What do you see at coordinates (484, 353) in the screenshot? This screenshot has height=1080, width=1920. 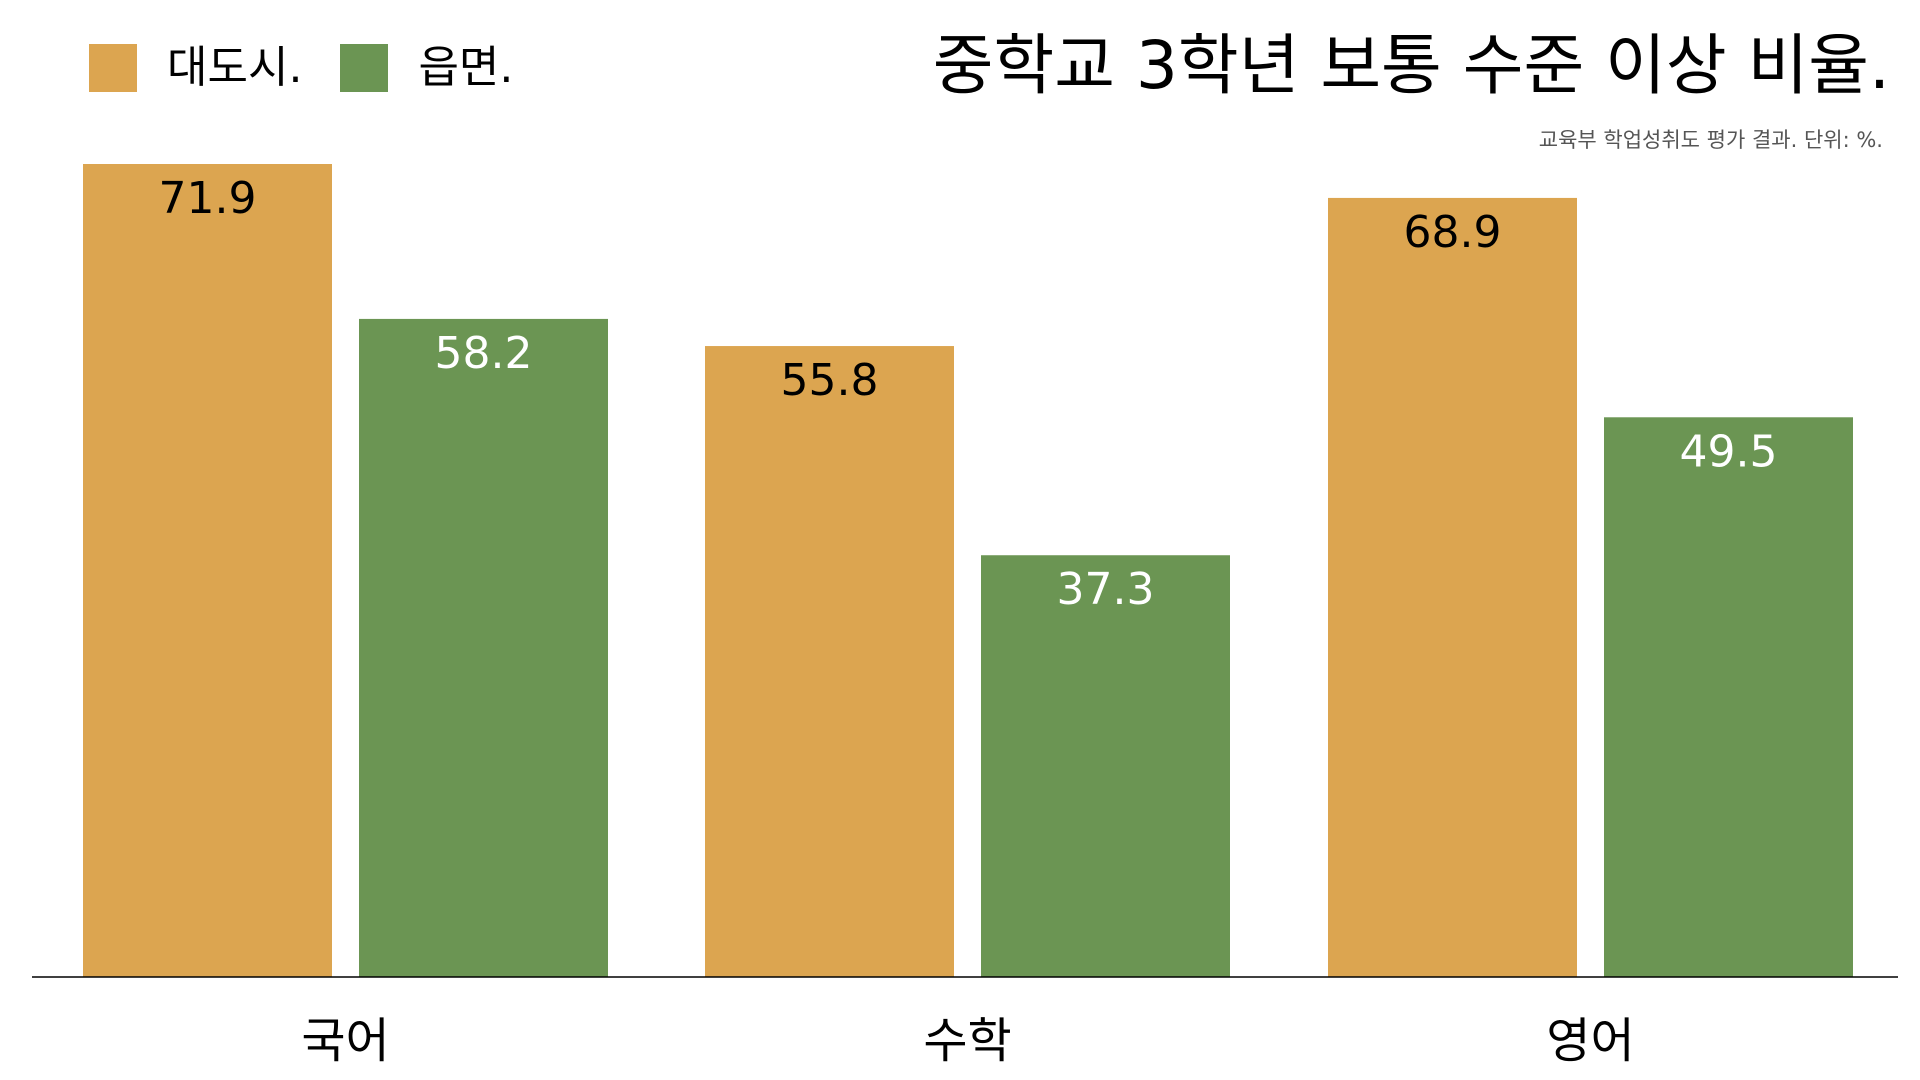 I see `data-label-rural-0: 58.2` at bounding box center [484, 353].